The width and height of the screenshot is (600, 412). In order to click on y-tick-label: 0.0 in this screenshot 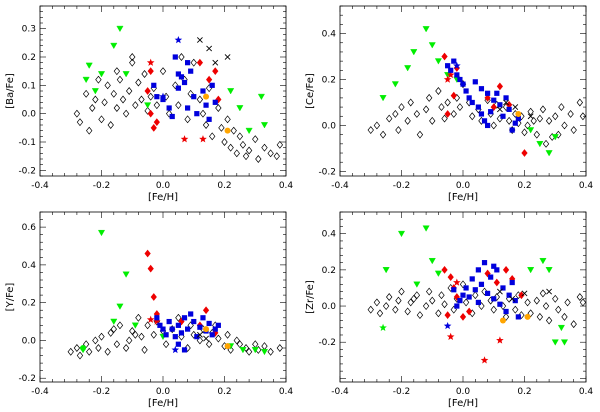, I will do `click(329, 307)`.